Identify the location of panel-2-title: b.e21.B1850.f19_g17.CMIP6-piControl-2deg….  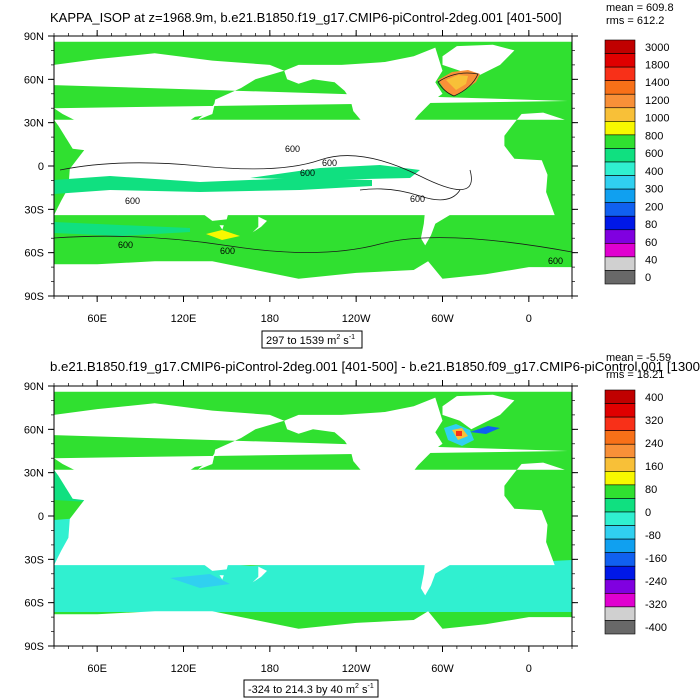
(375, 366).